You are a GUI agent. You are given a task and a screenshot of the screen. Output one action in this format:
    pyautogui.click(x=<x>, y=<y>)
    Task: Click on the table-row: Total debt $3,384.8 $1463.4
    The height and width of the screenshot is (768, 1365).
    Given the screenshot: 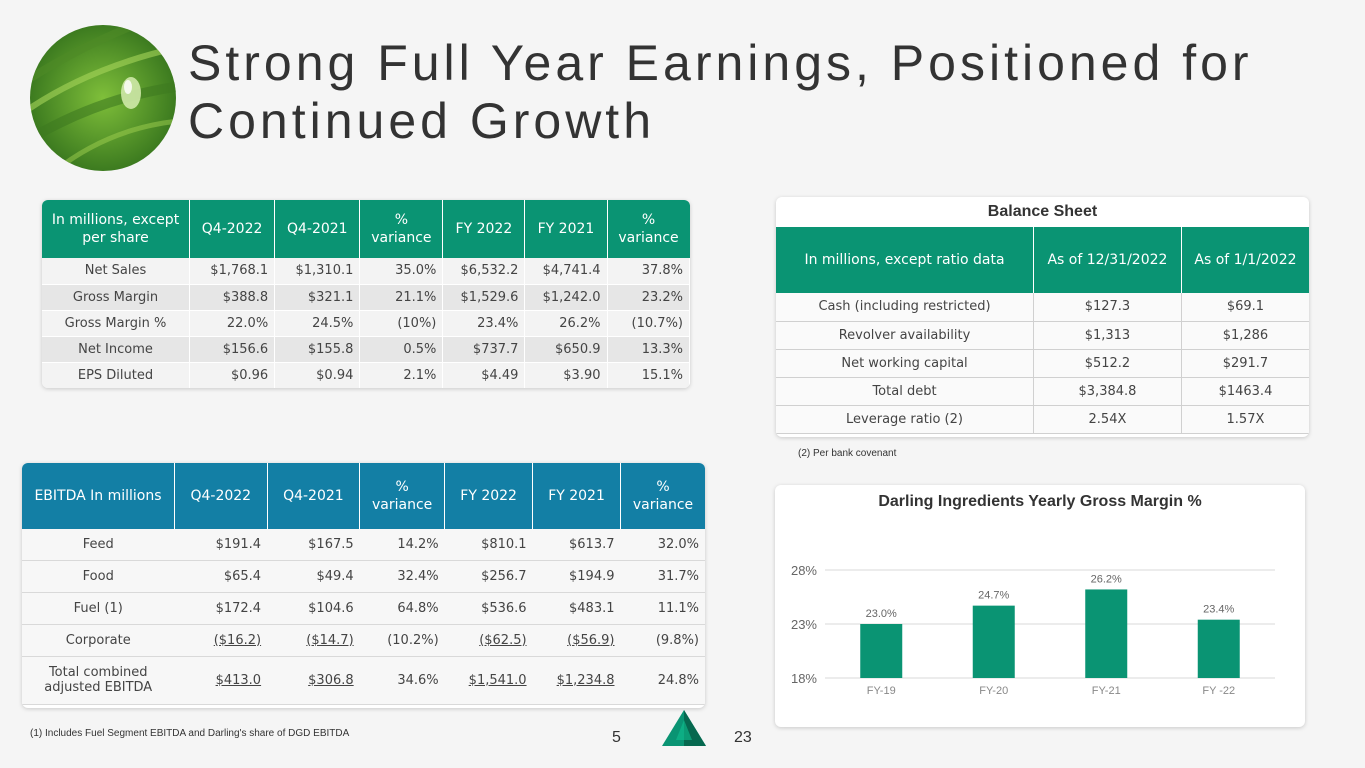 What is the action you would take?
    pyautogui.click(x=1042, y=391)
    